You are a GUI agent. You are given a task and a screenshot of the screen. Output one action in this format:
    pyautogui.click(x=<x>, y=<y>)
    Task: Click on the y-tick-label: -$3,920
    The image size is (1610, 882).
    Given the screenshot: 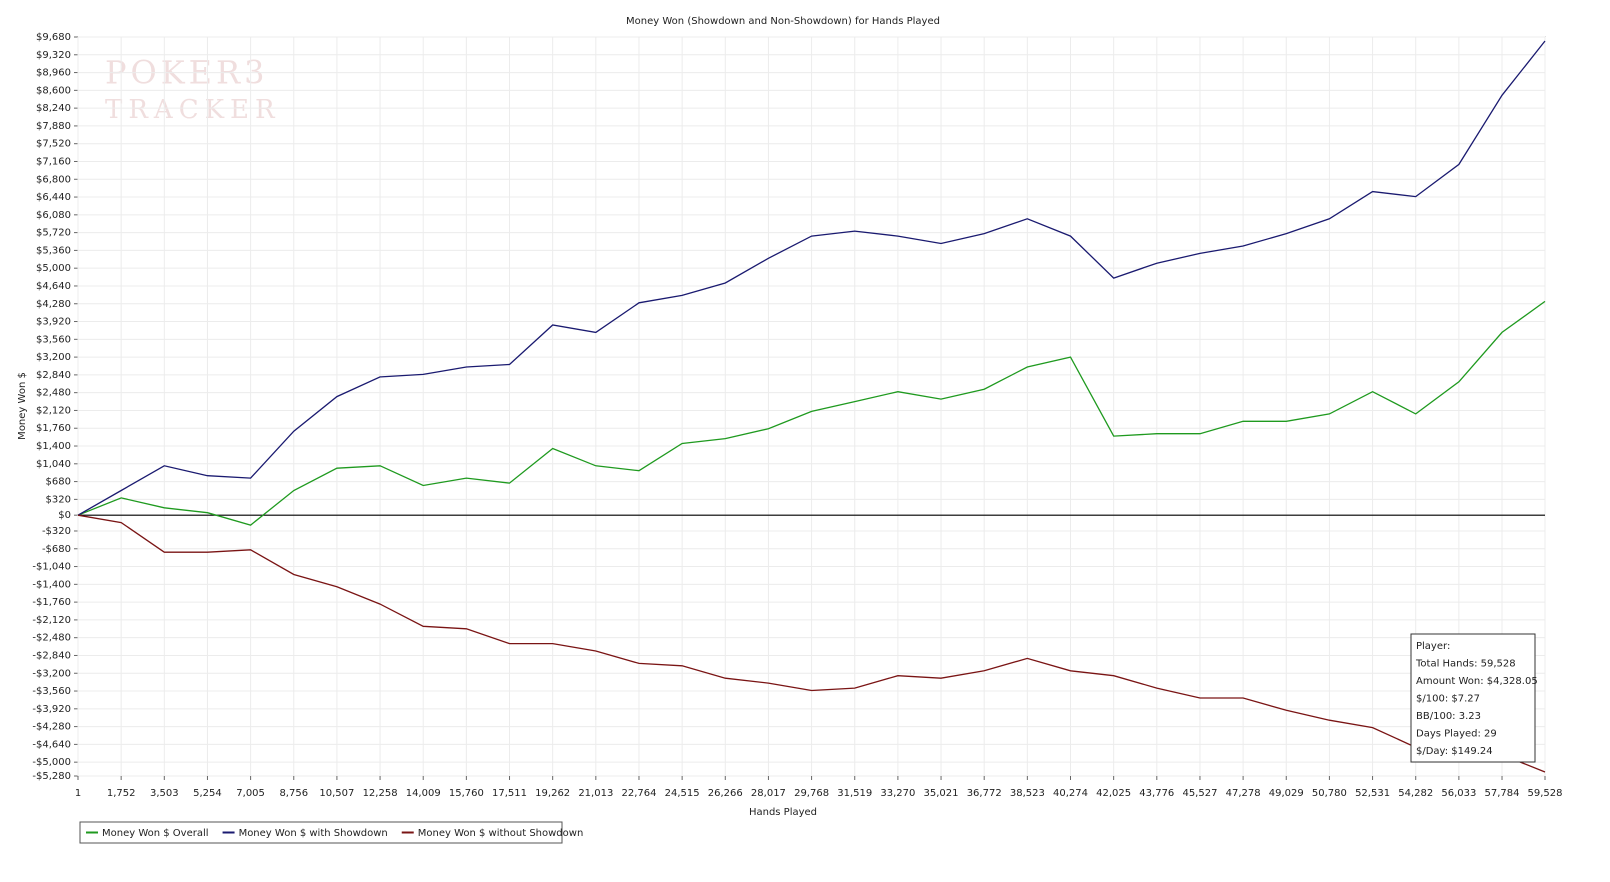 What is the action you would take?
    pyautogui.click(x=51, y=709)
    